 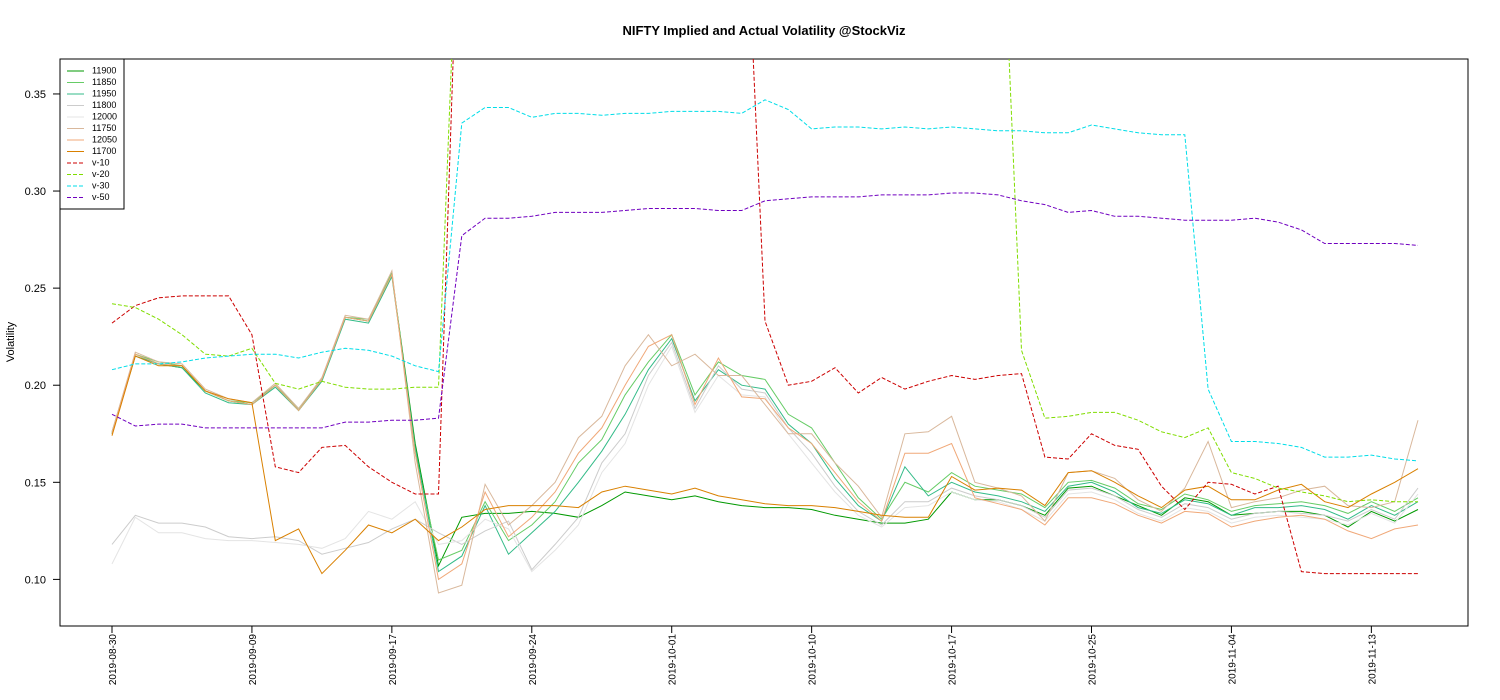 What do you see at coordinates (104, 139) in the screenshot?
I see `legend-label: 12050` at bounding box center [104, 139].